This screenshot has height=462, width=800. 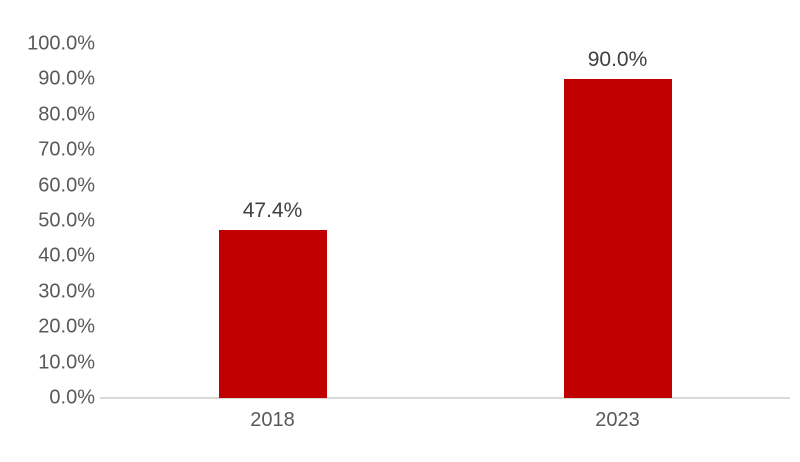 What do you see at coordinates (272, 314) in the screenshot?
I see `bar-2018` at bounding box center [272, 314].